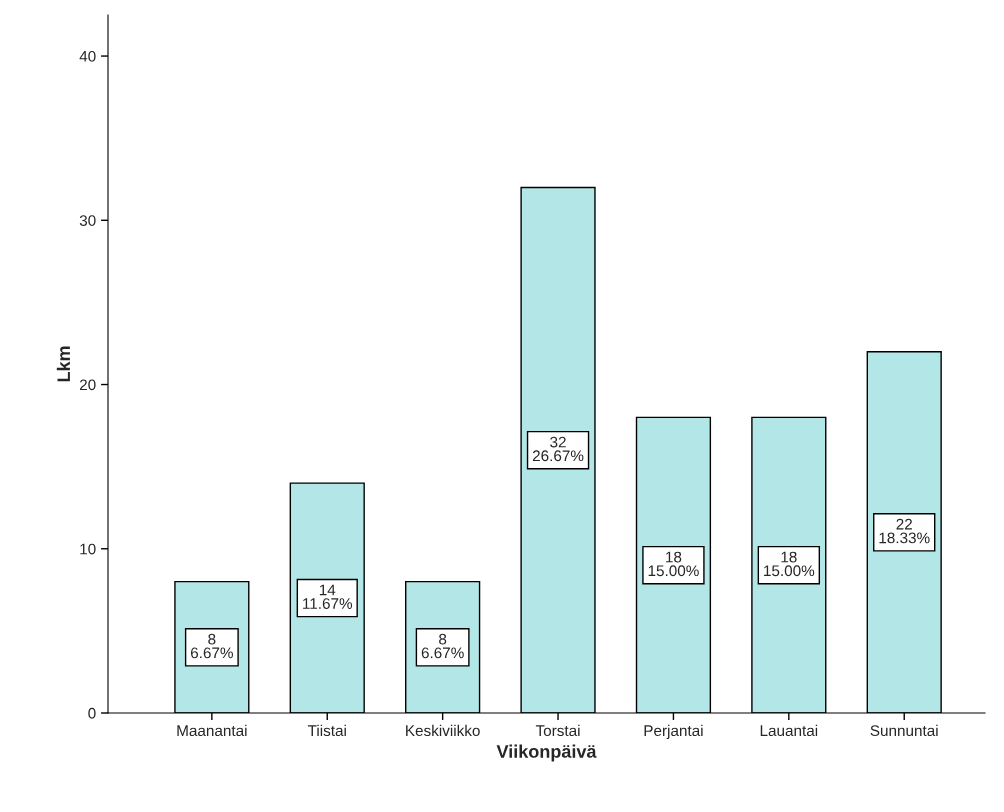 Image resolution: width=1004 pixels, height=812 pixels. Describe the element at coordinates (443, 730) in the screenshot. I see `x-tick-label: Keskiviikko` at that location.